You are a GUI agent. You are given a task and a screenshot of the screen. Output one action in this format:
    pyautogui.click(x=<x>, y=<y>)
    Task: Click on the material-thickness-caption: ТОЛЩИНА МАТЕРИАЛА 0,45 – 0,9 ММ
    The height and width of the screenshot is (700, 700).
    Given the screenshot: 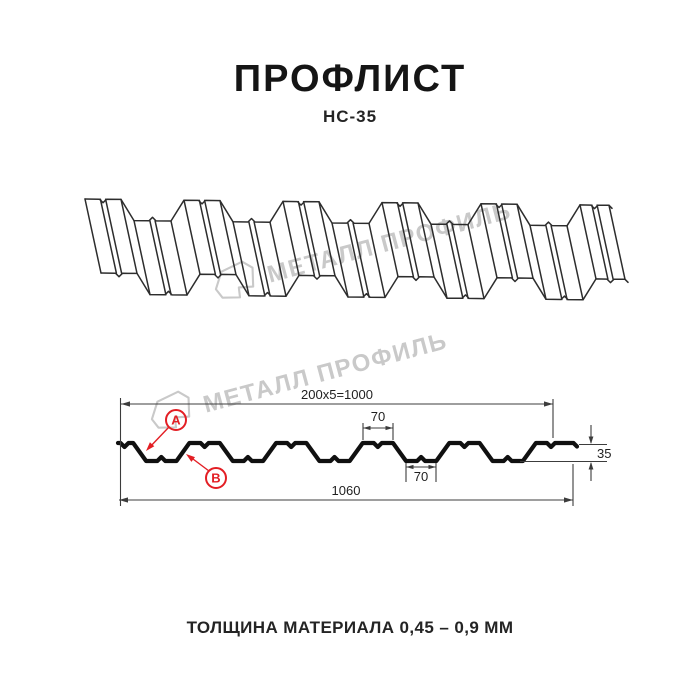 What is the action you would take?
    pyautogui.click(x=350, y=627)
    